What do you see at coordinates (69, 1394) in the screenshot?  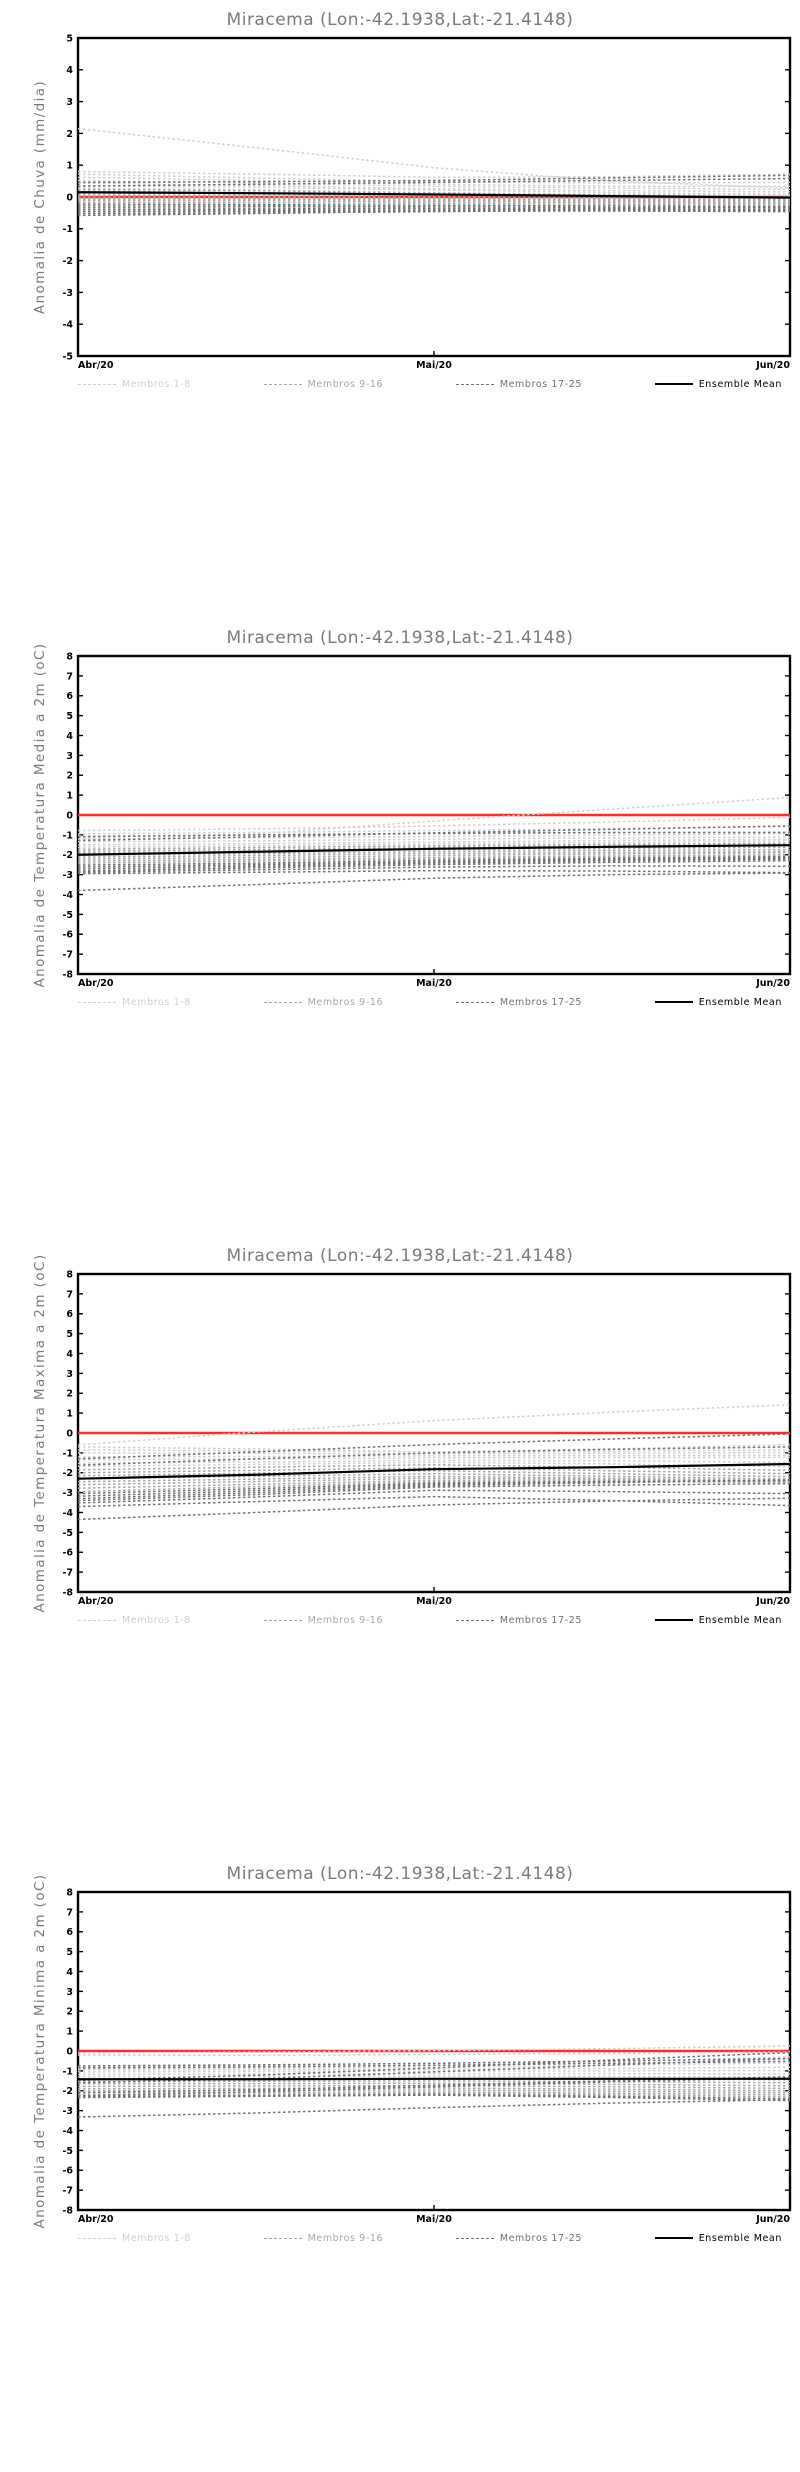 I see `y-axis-tick-label: 2` at bounding box center [69, 1394].